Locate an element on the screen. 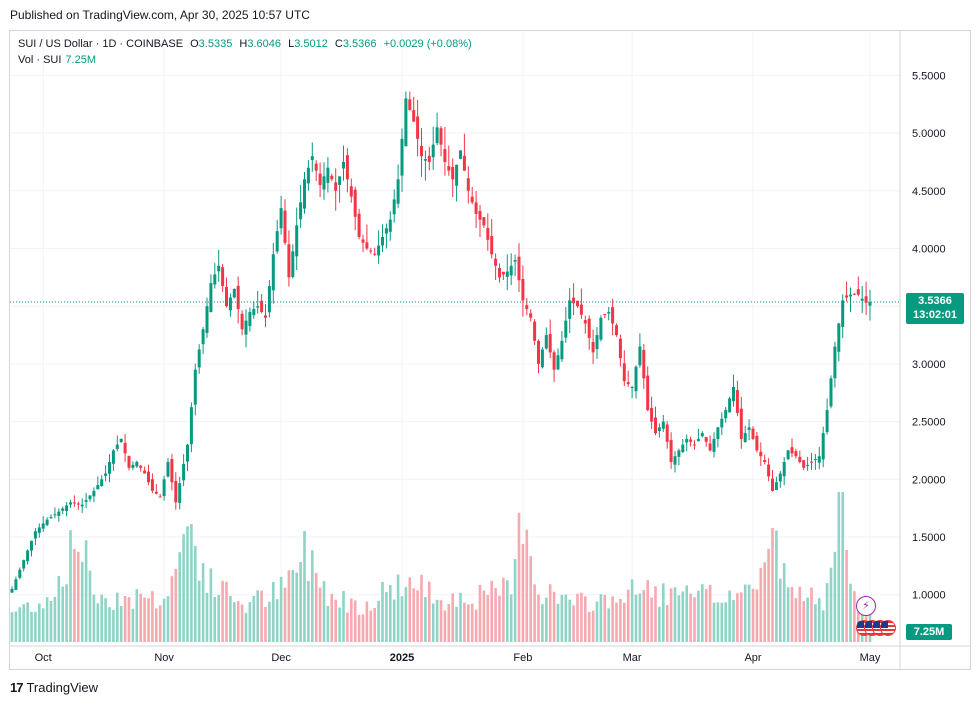  price-tick-label: 2.0000 is located at coordinates (929, 480).